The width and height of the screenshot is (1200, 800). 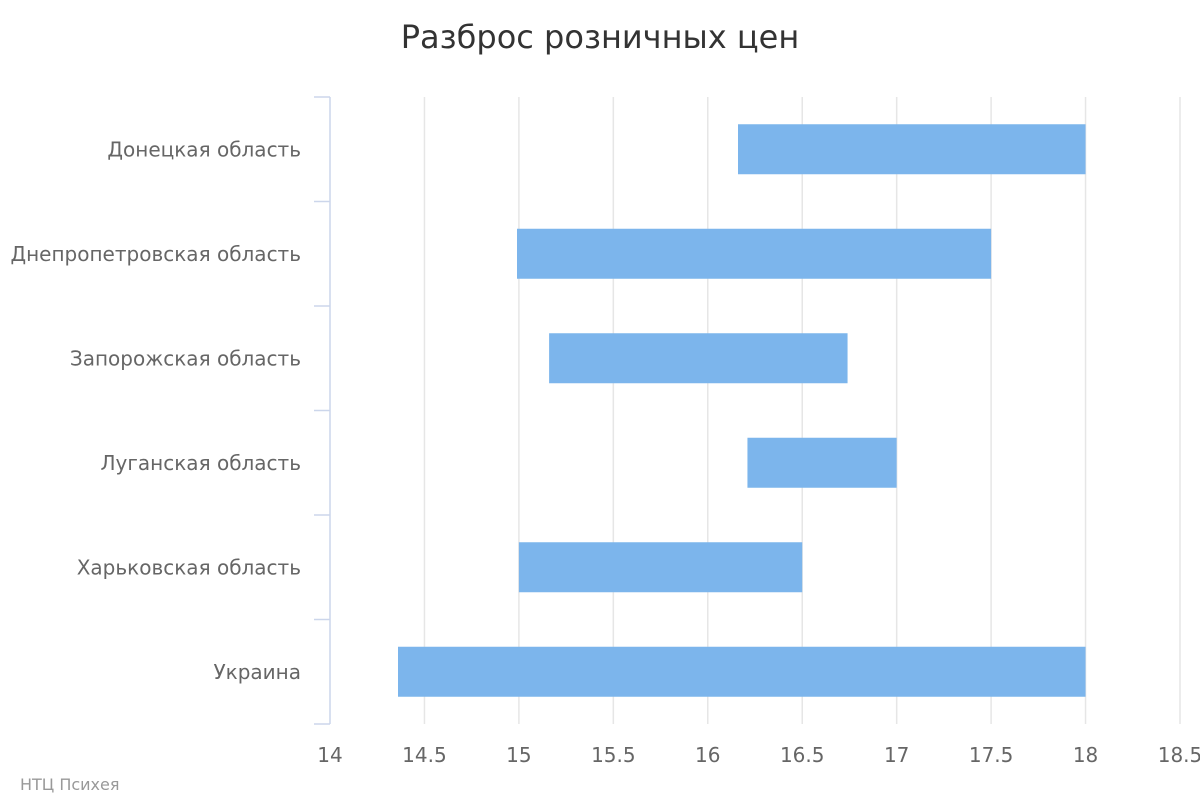 I want to click on x-tick-label: 14, so click(x=329, y=755).